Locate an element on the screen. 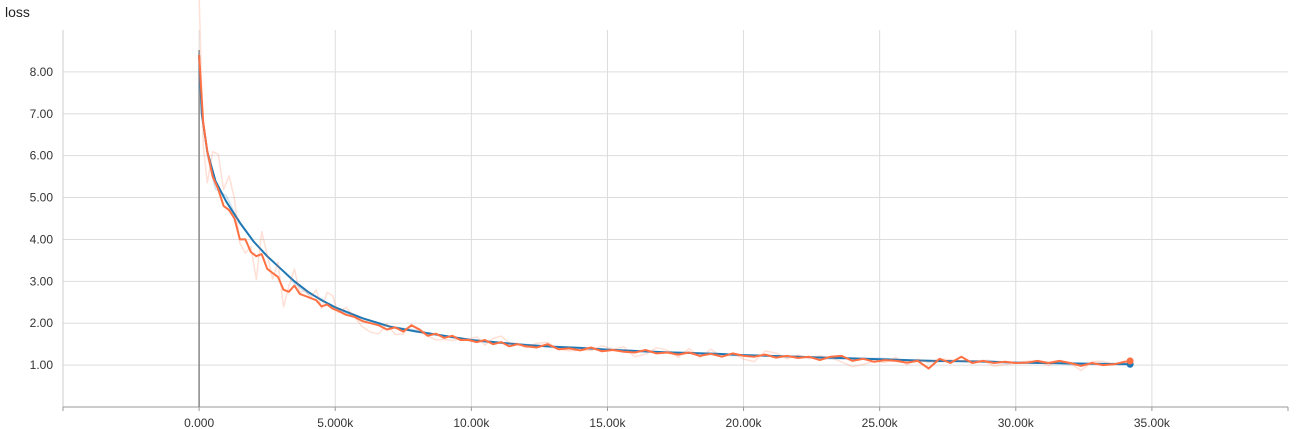 This screenshot has width=1302, height=429. x-tick-label: 10.00k is located at coordinates (471, 422).